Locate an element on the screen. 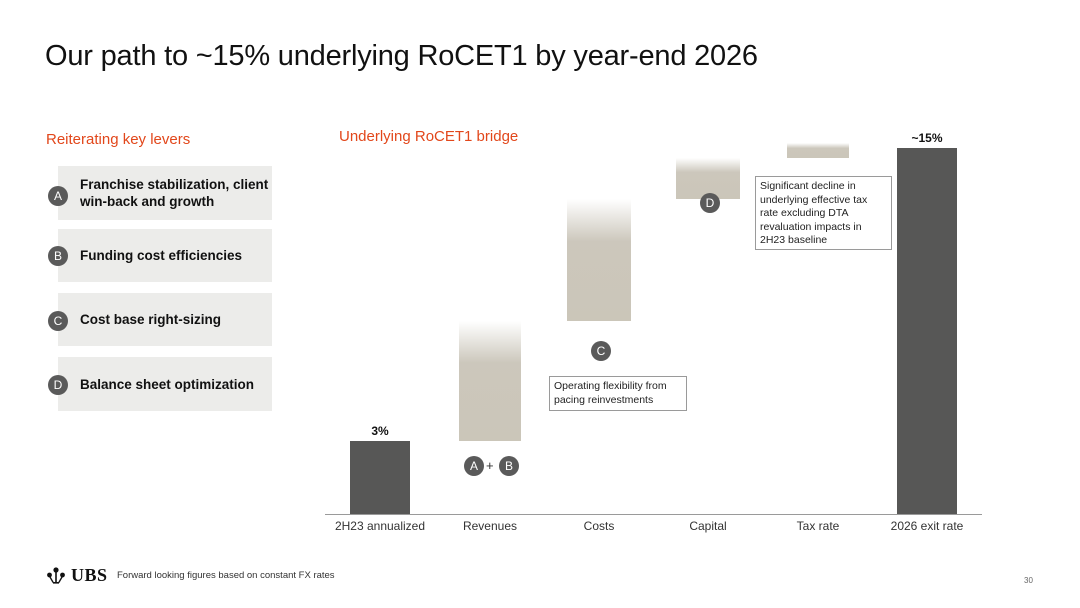  lever-badge: B is located at coordinates (58, 256).